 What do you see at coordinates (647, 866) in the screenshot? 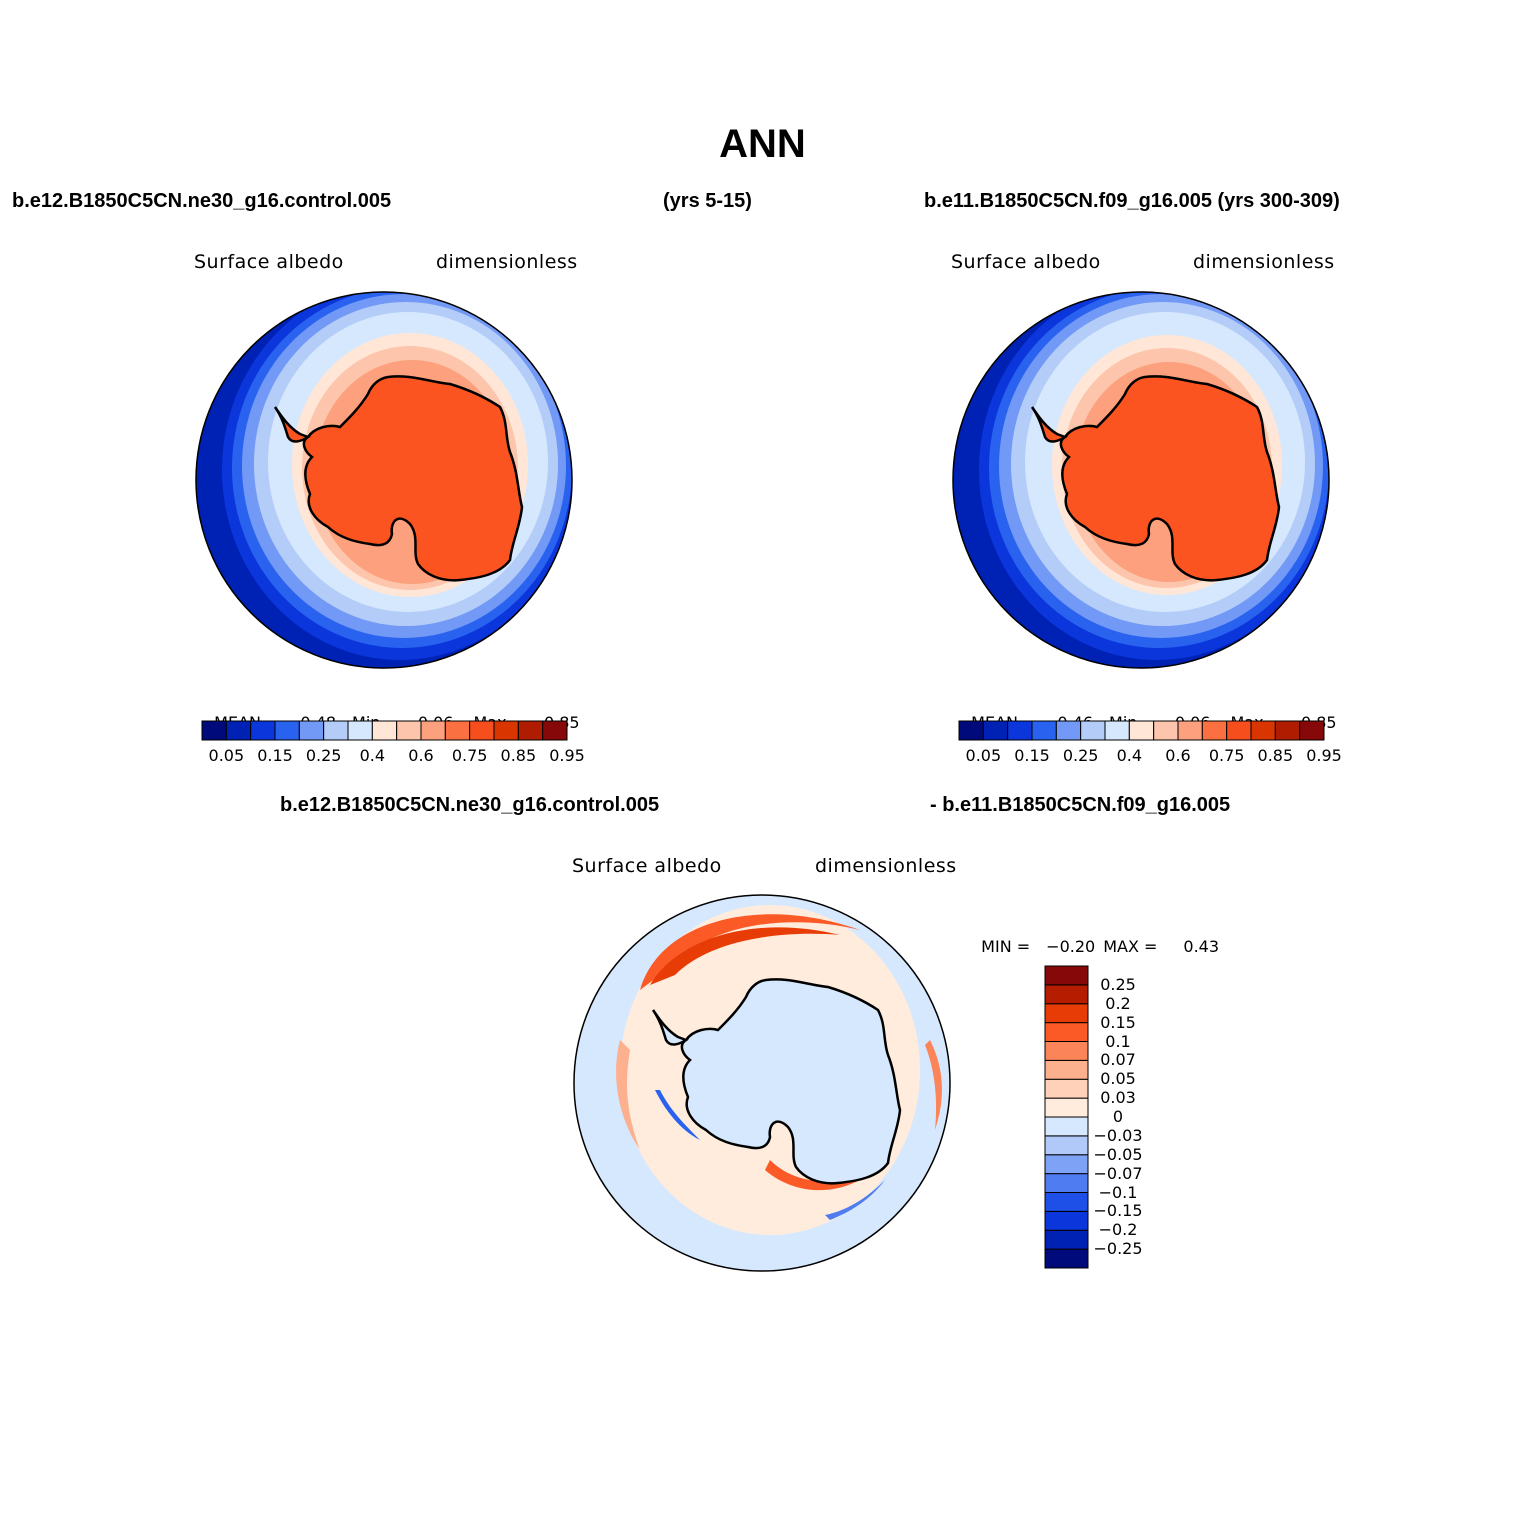
I see `diff-variable-label: Surface albedo` at bounding box center [647, 866].